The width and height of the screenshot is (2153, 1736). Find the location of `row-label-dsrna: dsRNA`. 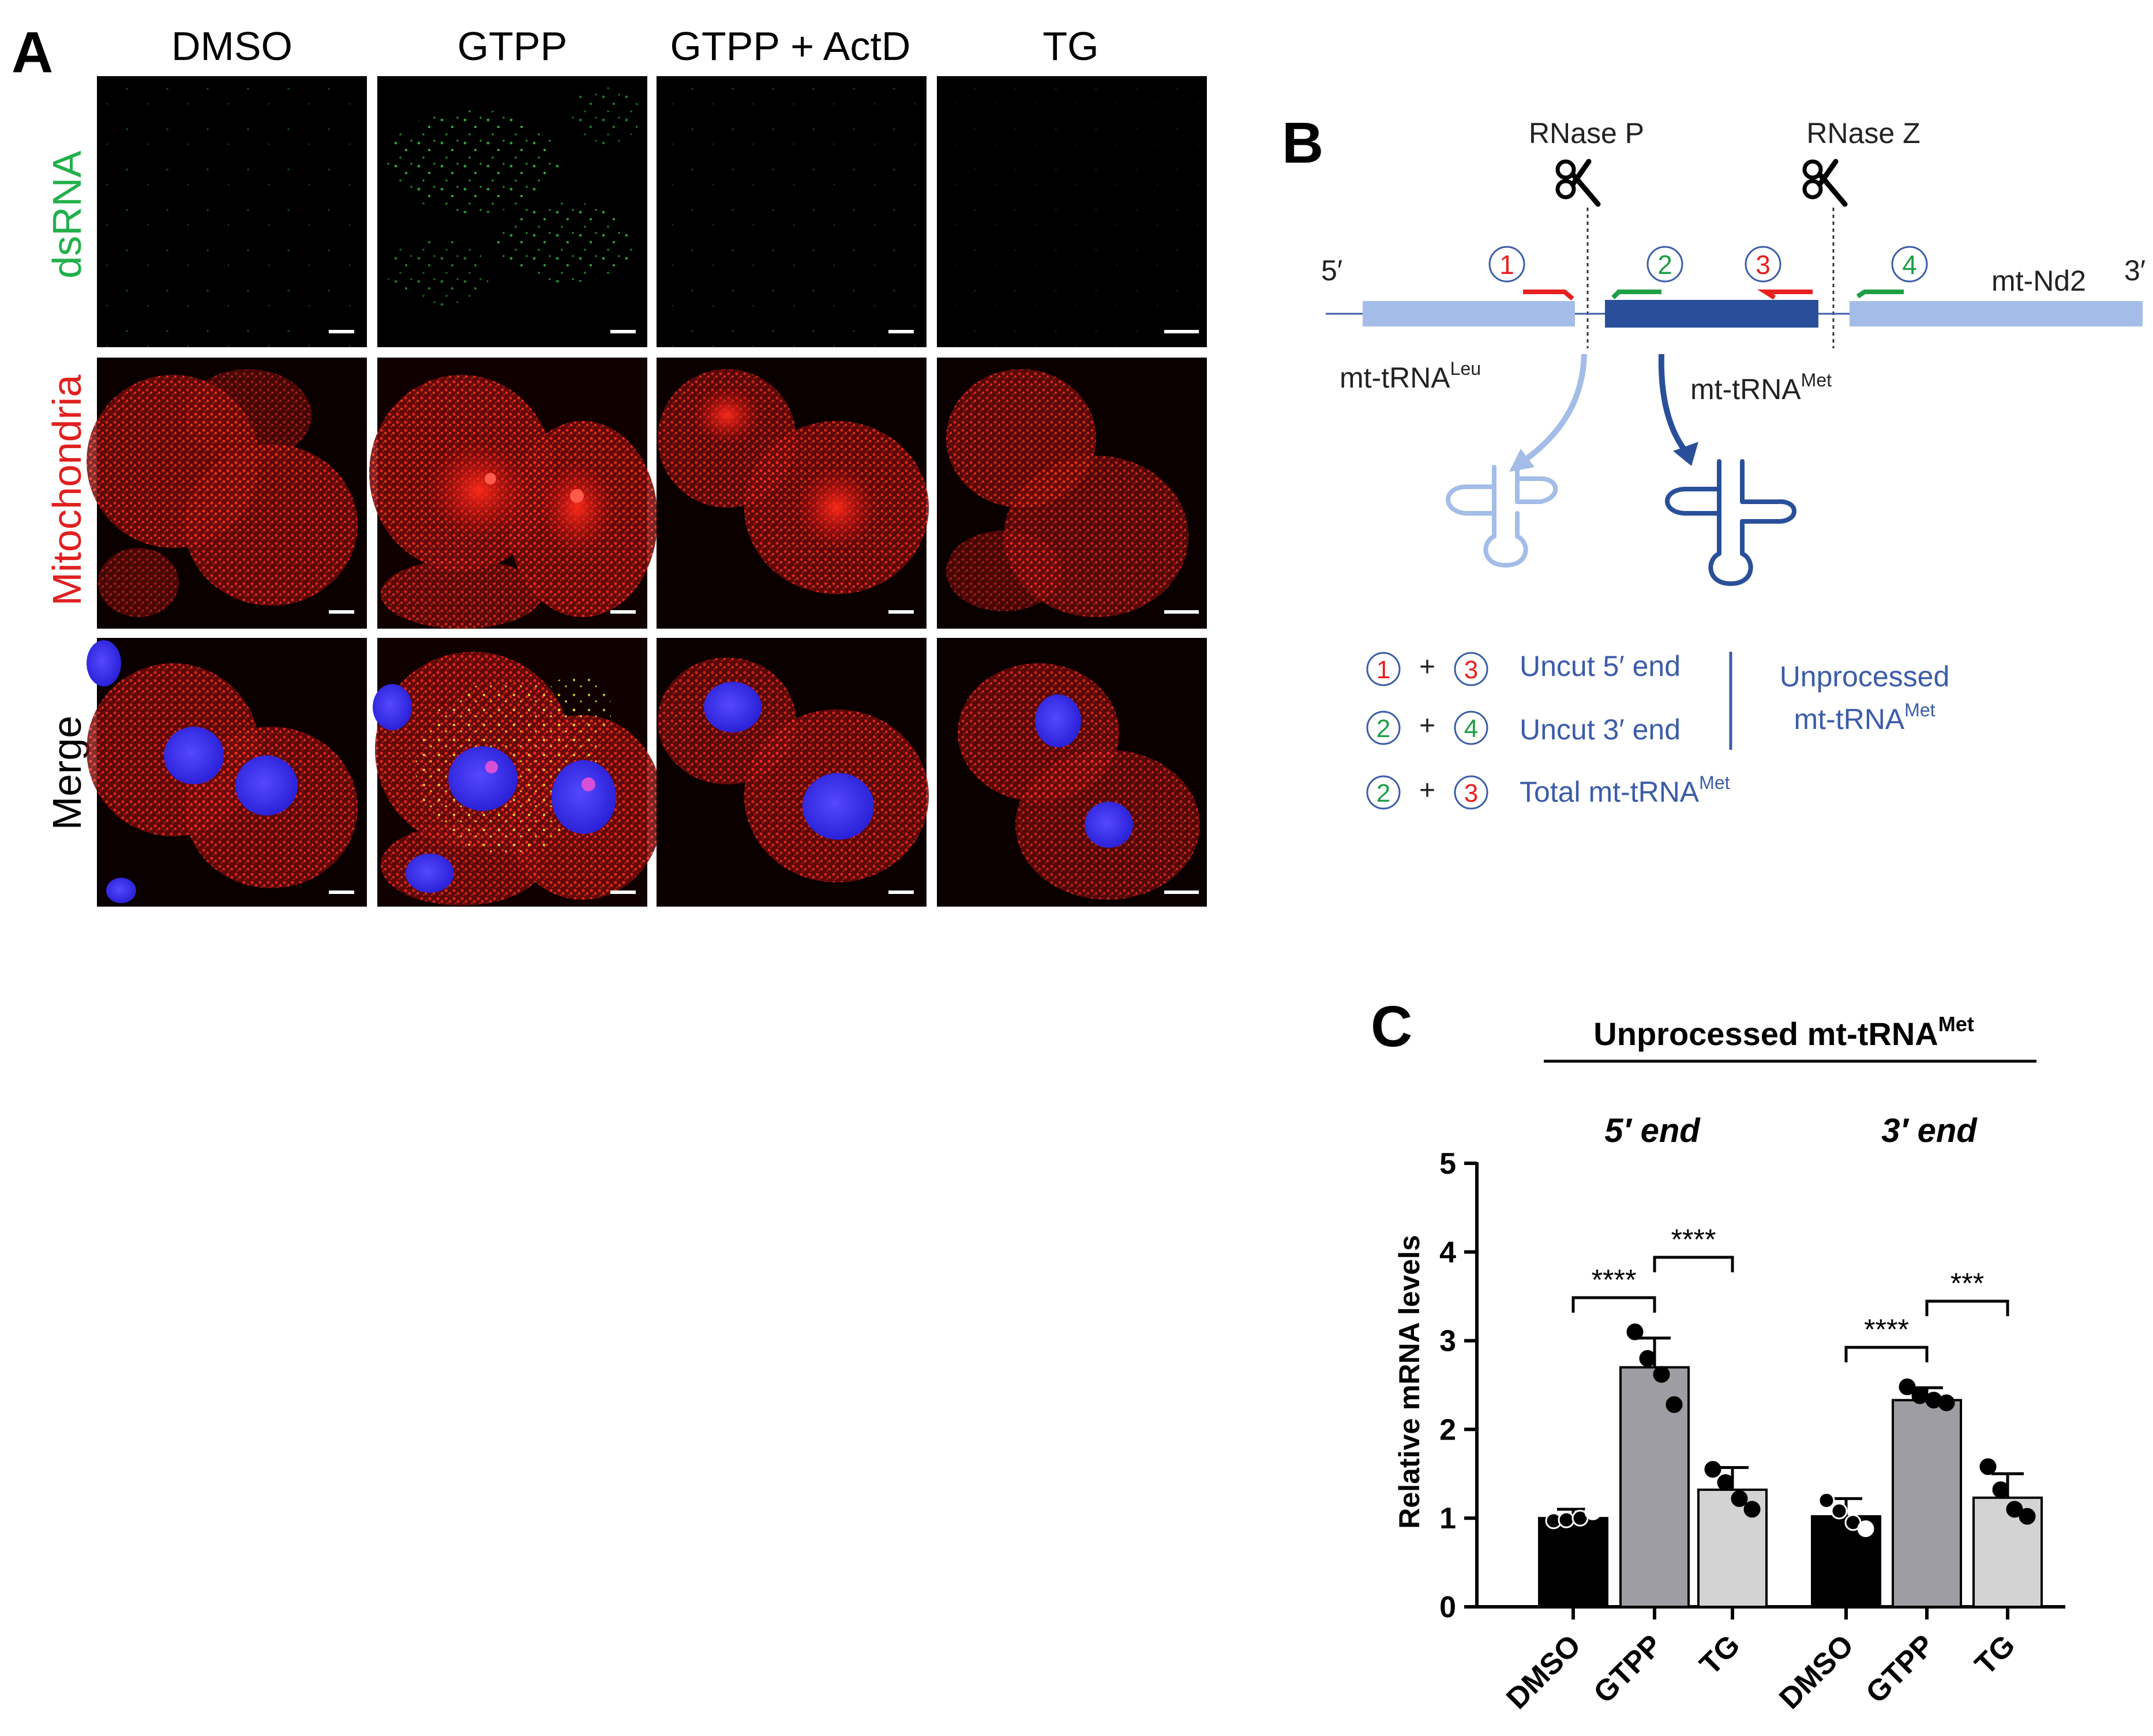

row-label-dsrna: dsRNA is located at coordinates (66, 215).